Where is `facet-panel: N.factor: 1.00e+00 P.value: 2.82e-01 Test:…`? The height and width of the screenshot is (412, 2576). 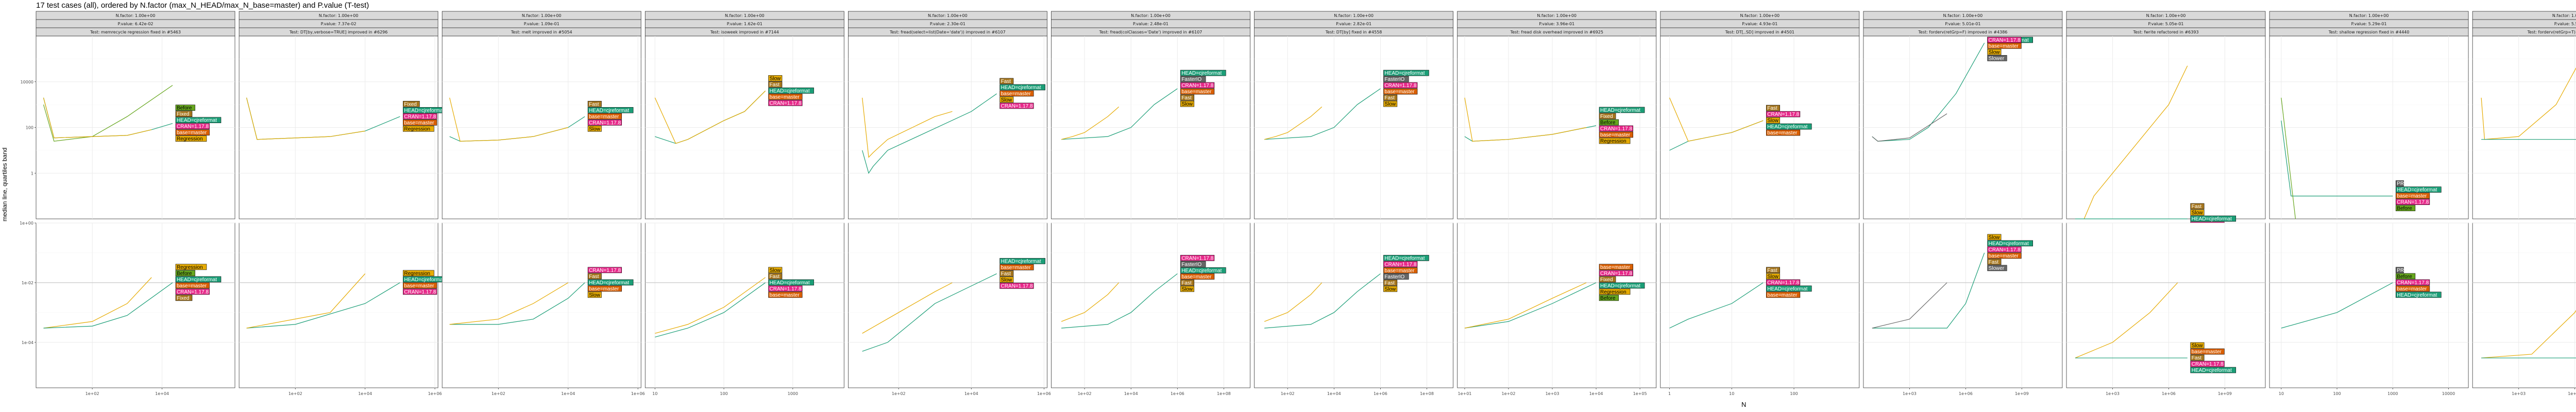 facet-panel: N.factor: 1.00e+00 P.value: 2.82e-01 Test:… is located at coordinates (1354, 203).